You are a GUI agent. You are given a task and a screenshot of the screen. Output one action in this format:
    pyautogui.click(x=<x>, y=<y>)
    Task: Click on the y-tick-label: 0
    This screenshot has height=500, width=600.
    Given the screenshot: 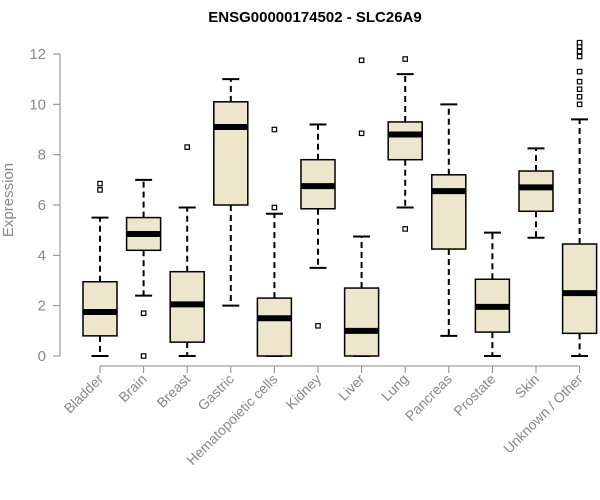 What is the action you would take?
    pyautogui.click(x=42, y=356)
    